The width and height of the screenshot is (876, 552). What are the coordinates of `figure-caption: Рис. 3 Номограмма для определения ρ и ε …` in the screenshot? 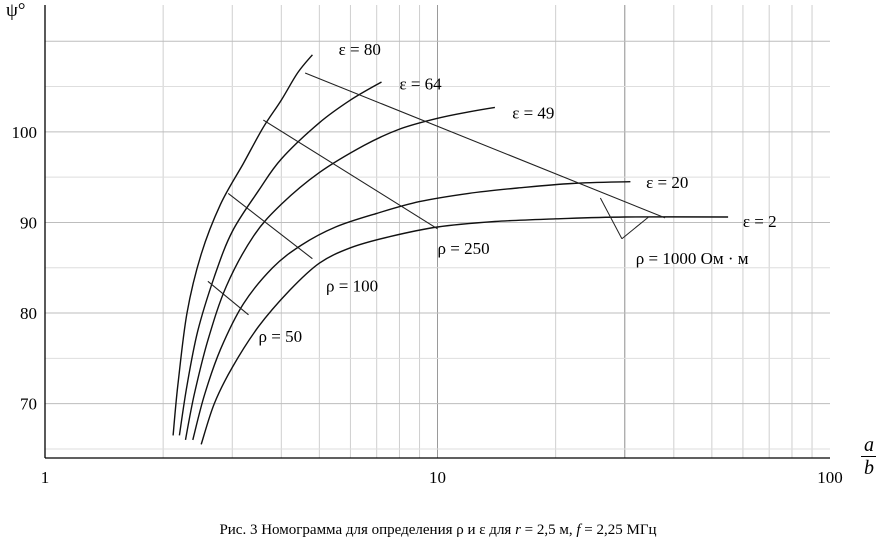 It's located at (438, 530).